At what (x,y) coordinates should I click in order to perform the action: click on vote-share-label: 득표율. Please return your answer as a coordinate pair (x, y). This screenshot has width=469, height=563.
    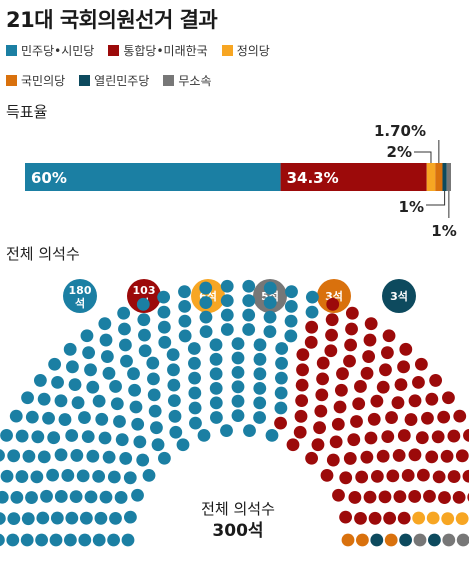
    Looking at the image, I should click on (27, 112).